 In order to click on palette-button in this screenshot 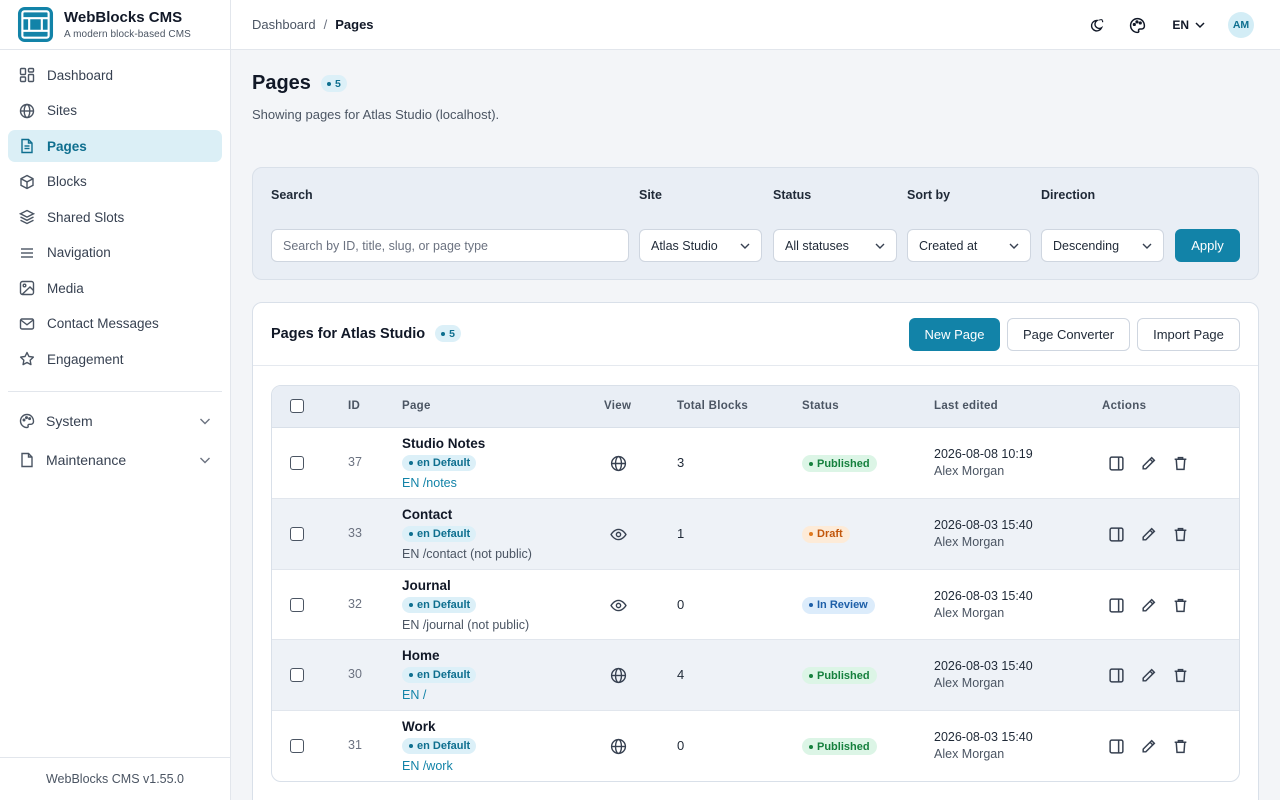, I will do `click(1137, 25)`.